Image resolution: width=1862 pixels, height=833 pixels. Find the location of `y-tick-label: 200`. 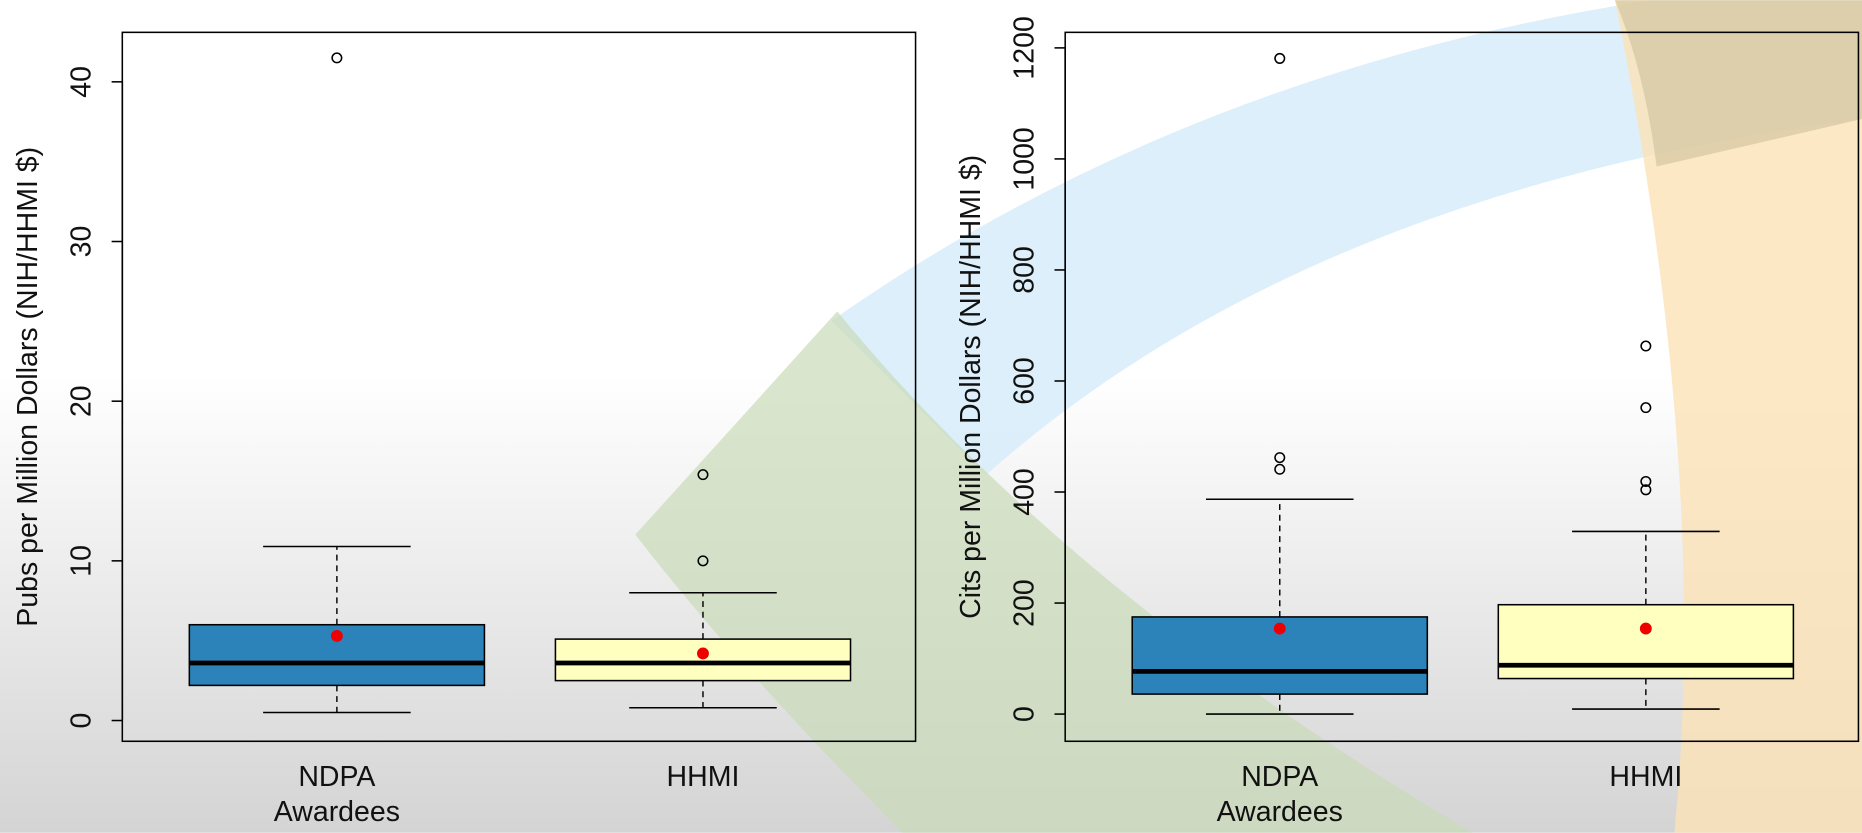

y-tick-label: 200 is located at coordinates (1025, 603).